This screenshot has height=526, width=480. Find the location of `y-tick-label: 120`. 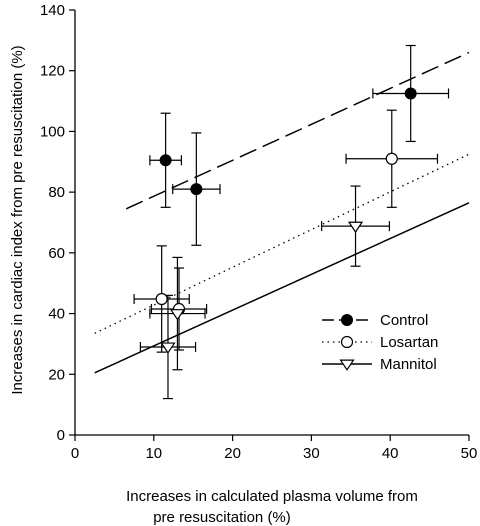

y-tick-label: 120 is located at coordinates (52, 71).